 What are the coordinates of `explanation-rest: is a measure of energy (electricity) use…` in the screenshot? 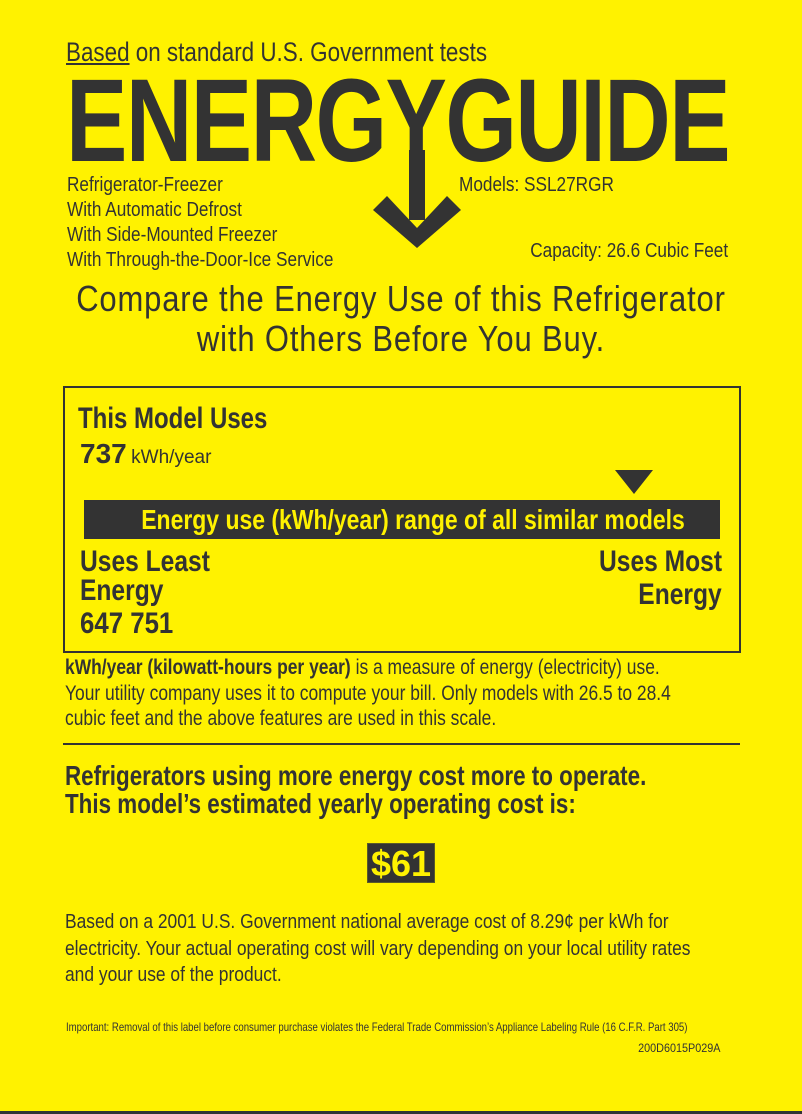 It's located at (505, 667).